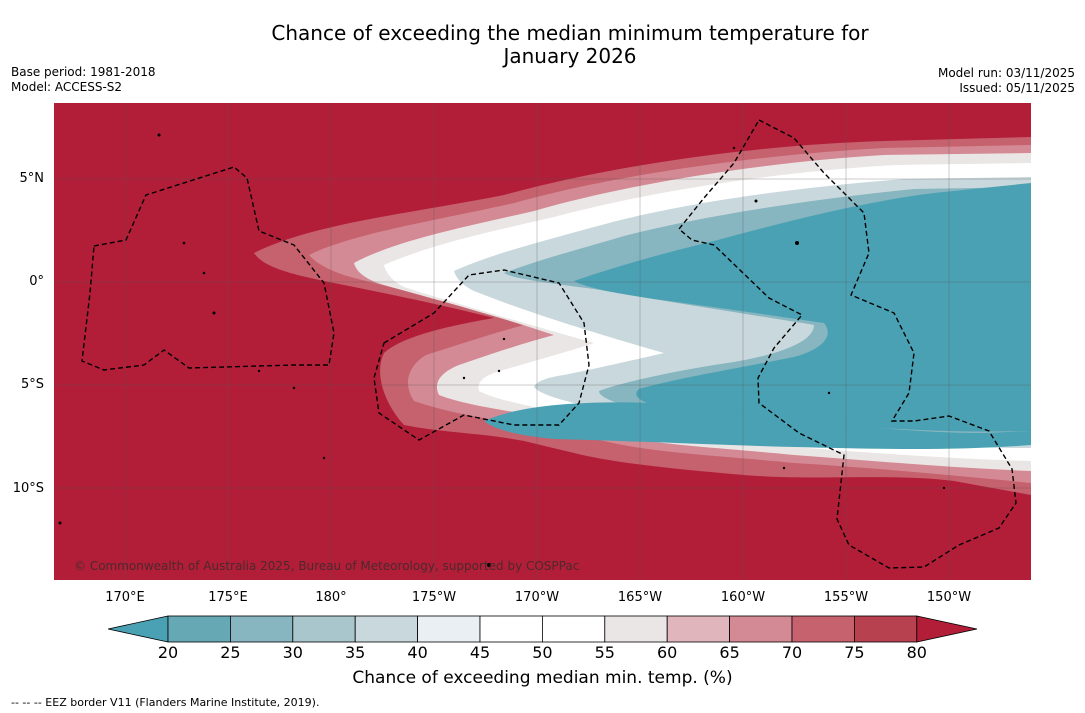 The height and width of the screenshot is (713, 1085). I want to click on lon-label-170w: 170°W, so click(537, 597).